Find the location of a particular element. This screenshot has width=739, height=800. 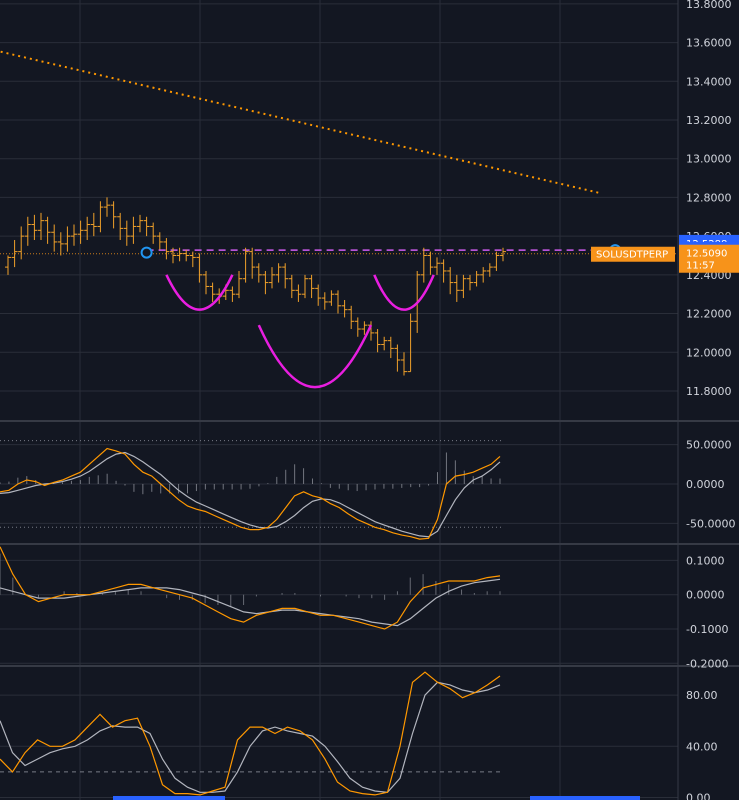

price-tick-label: 13.2000 is located at coordinates (709, 120).